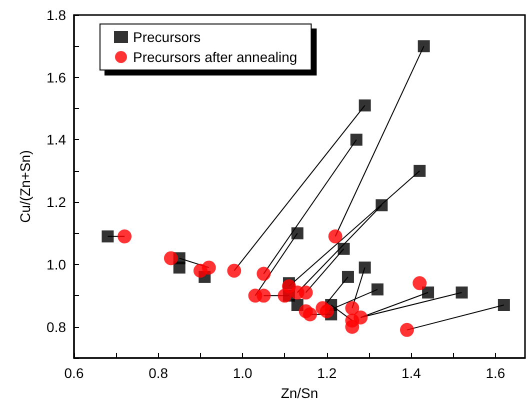  I want to click on y-tick-label: 1.8, so click(56, 15).